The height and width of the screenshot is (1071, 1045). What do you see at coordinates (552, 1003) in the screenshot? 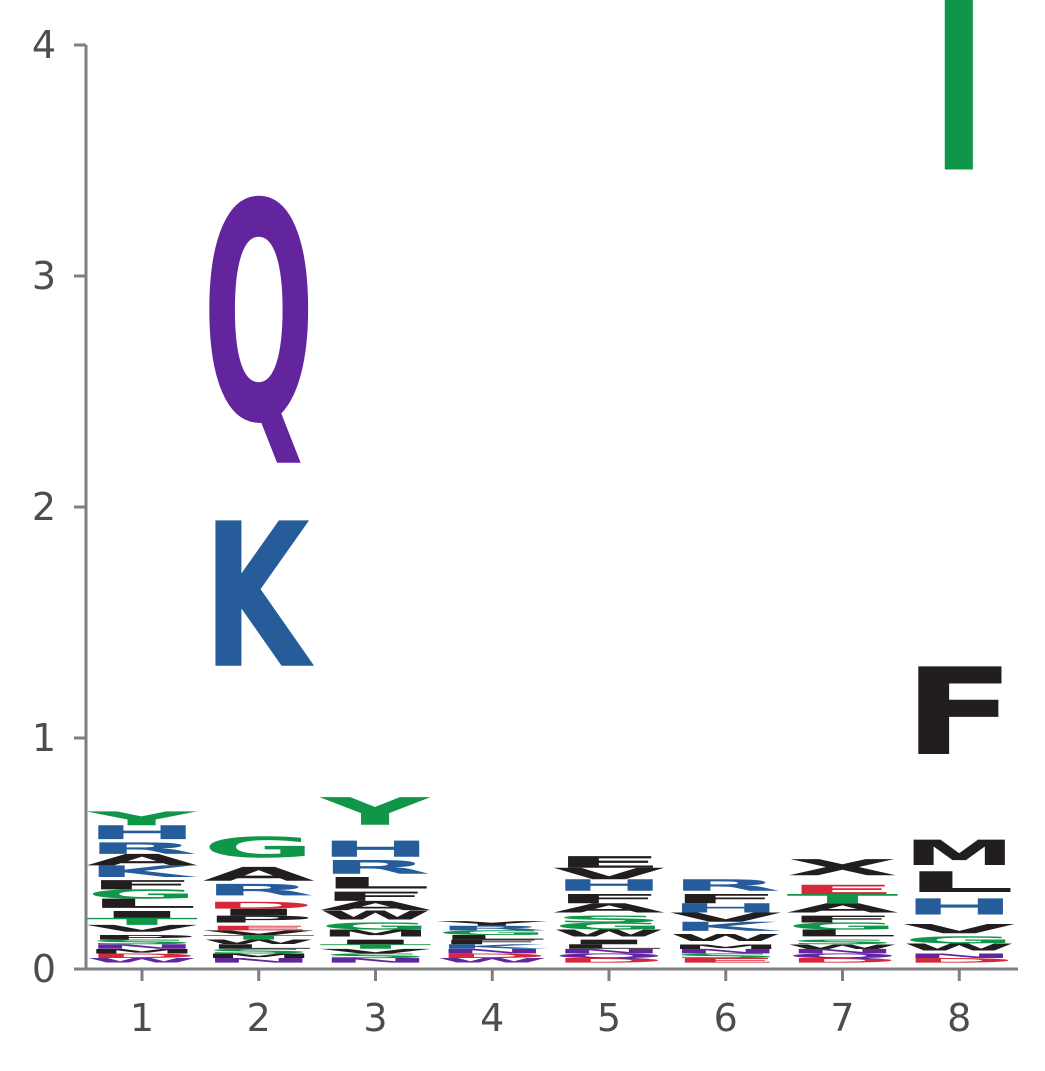
I see `x-axis: 1 2 3 4 5 6 7 8` at bounding box center [552, 1003].